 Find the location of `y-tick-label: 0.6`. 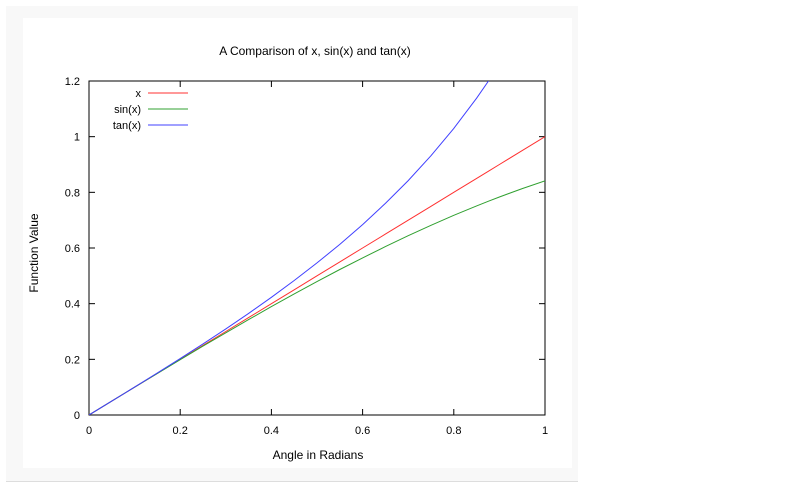

y-tick-label: 0.6 is located at coordinates (72, 249).